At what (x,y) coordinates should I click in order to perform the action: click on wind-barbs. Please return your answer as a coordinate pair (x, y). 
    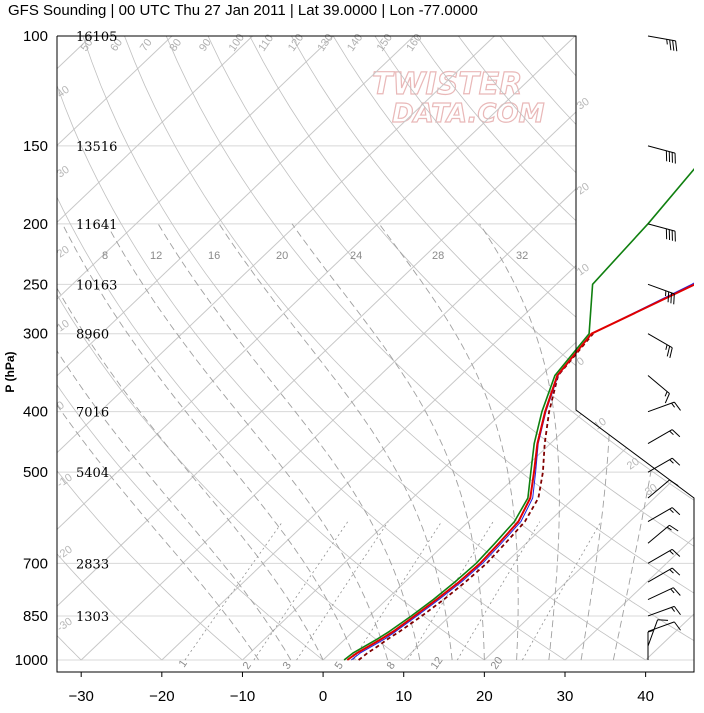
    Looking at the image, I should click on (664, 347).